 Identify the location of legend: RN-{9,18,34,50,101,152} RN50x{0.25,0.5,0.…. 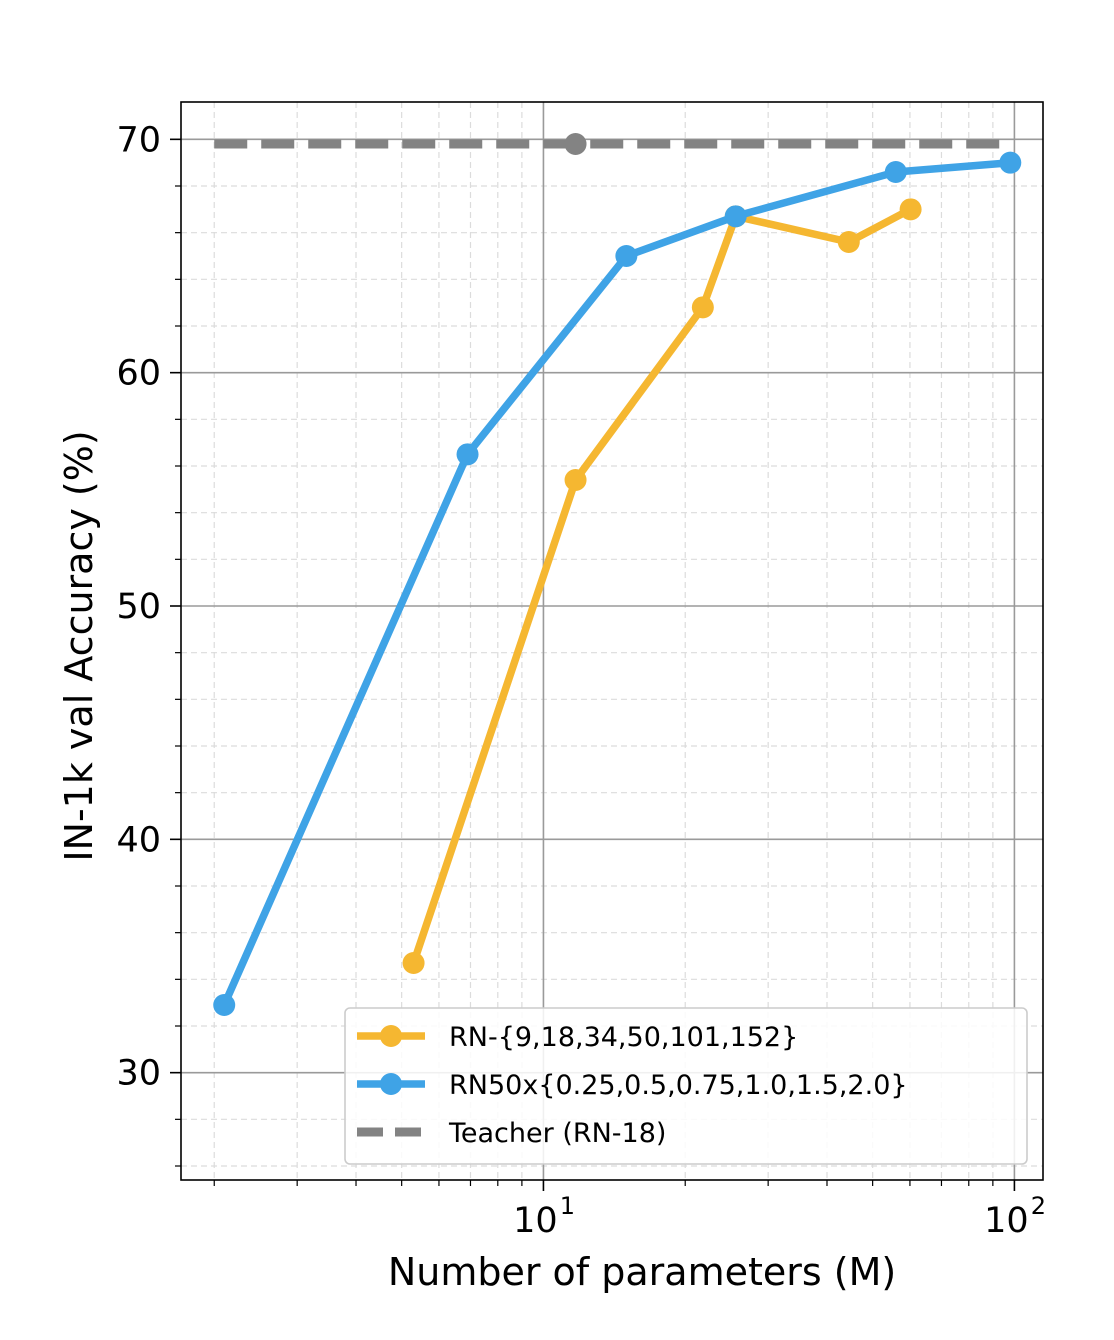
(686, 1086).